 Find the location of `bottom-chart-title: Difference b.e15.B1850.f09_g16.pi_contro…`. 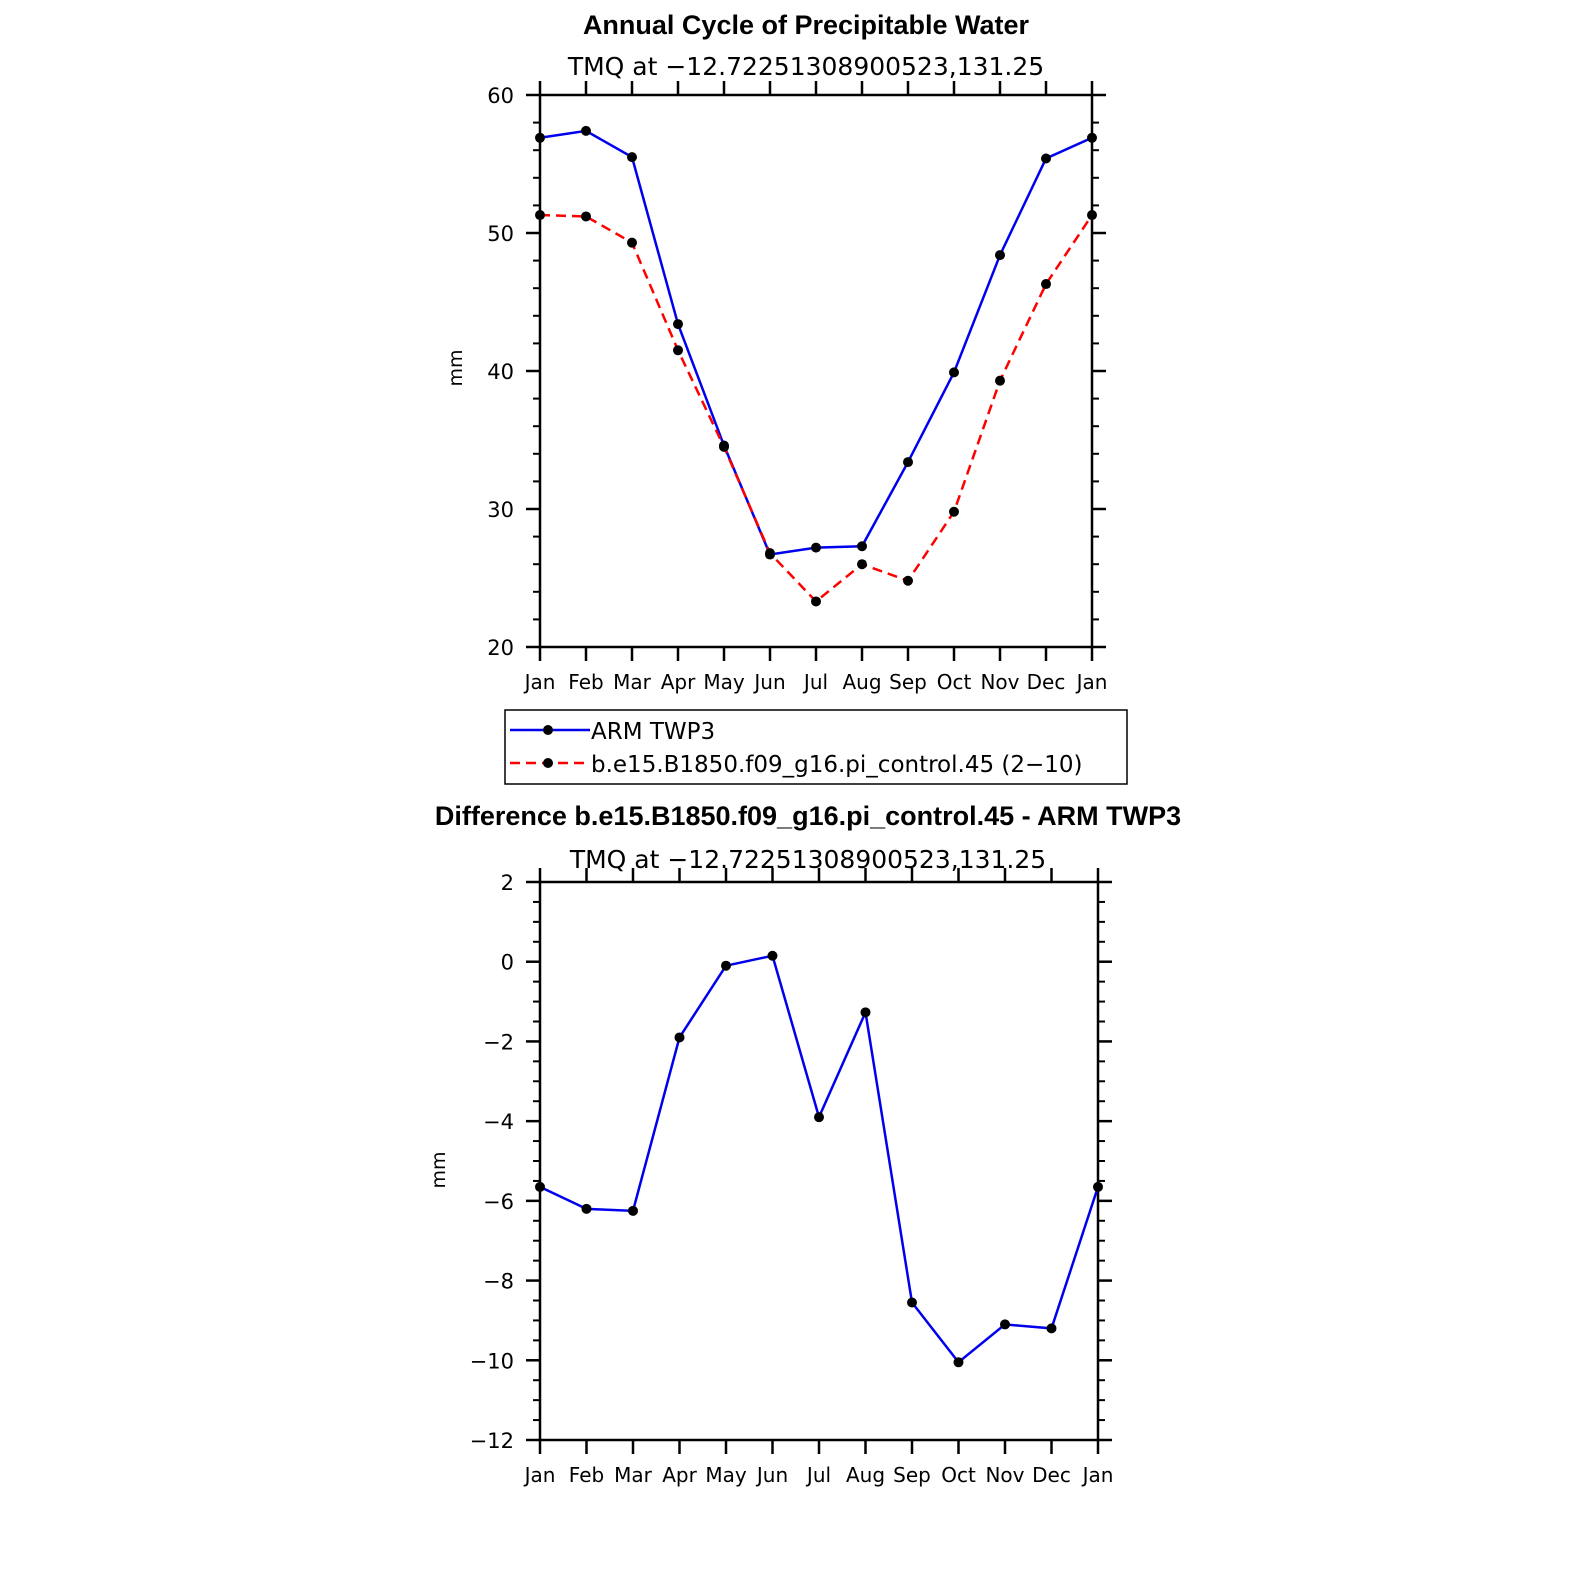

bottom-chart-title: Difference b.e15.B1850.f09_g16.pi_contro… is located at coordinates (808, 816).